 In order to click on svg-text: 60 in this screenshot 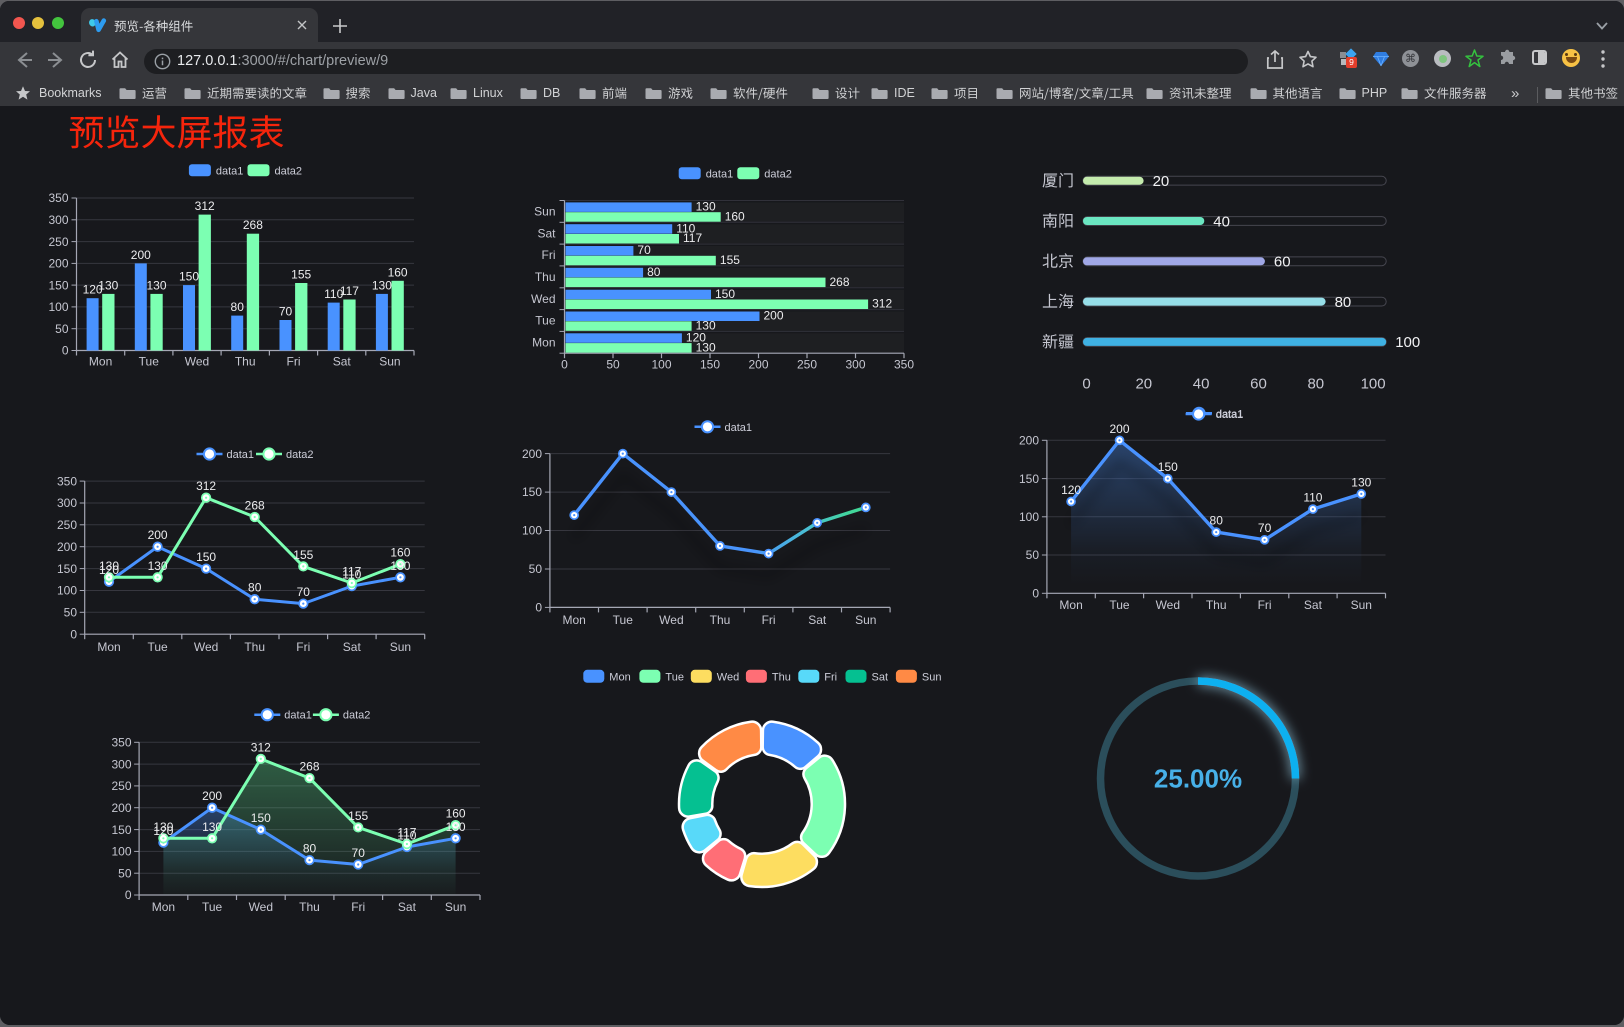, I will do `click(1258, 384)`.